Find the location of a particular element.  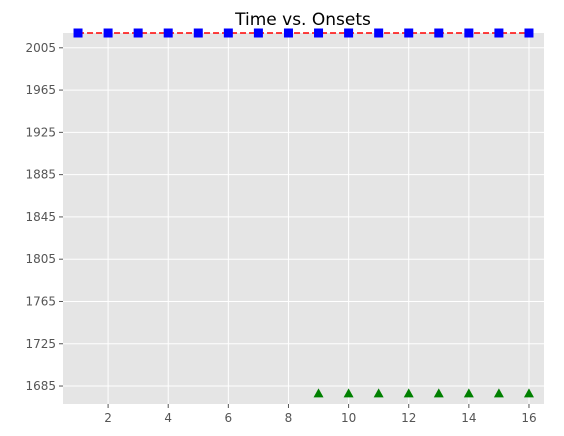

x-tick-label: 14 is located at coordinates (468, 418).